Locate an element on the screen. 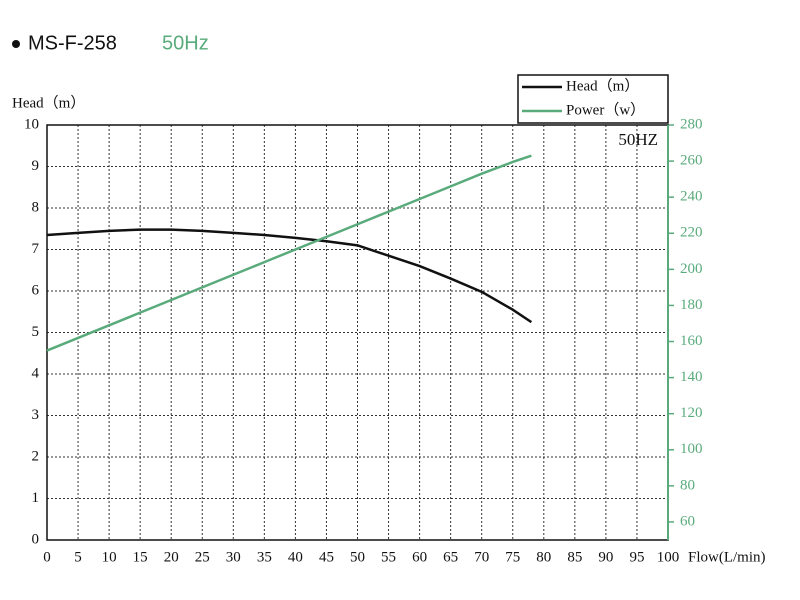  y2-tick-label: 80 is located at coordinates (687, 485).